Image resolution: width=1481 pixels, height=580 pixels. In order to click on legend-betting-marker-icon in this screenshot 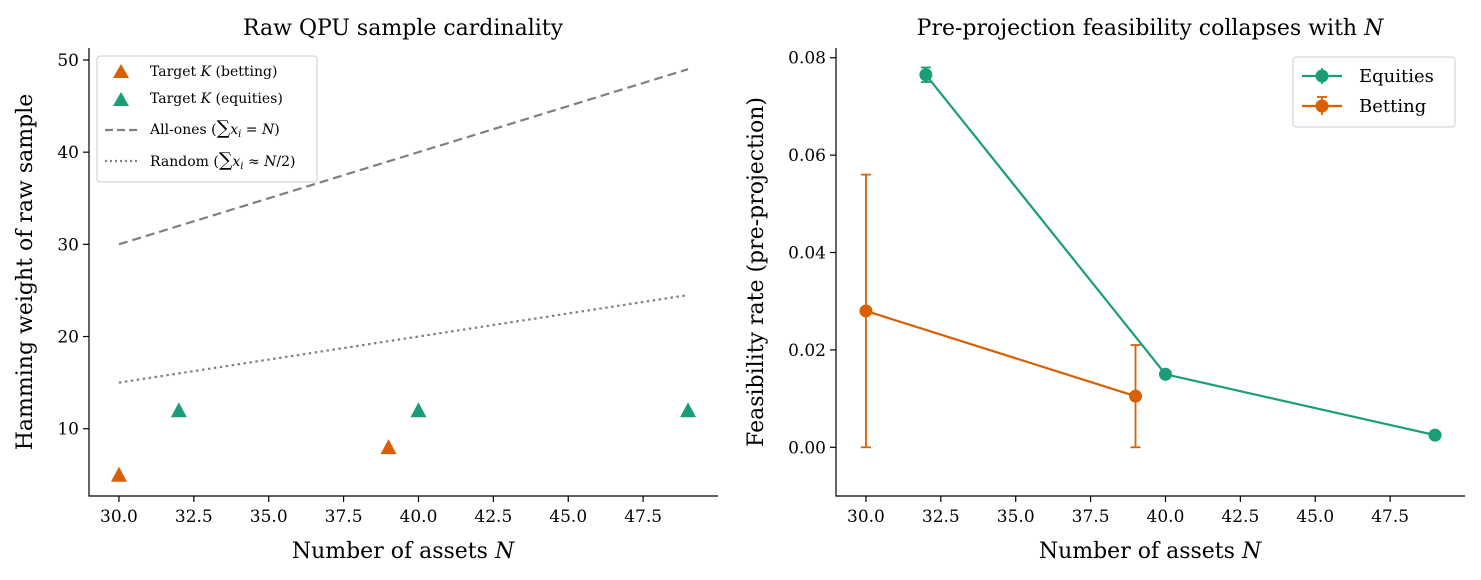, I will do `click(1322, 106)`.